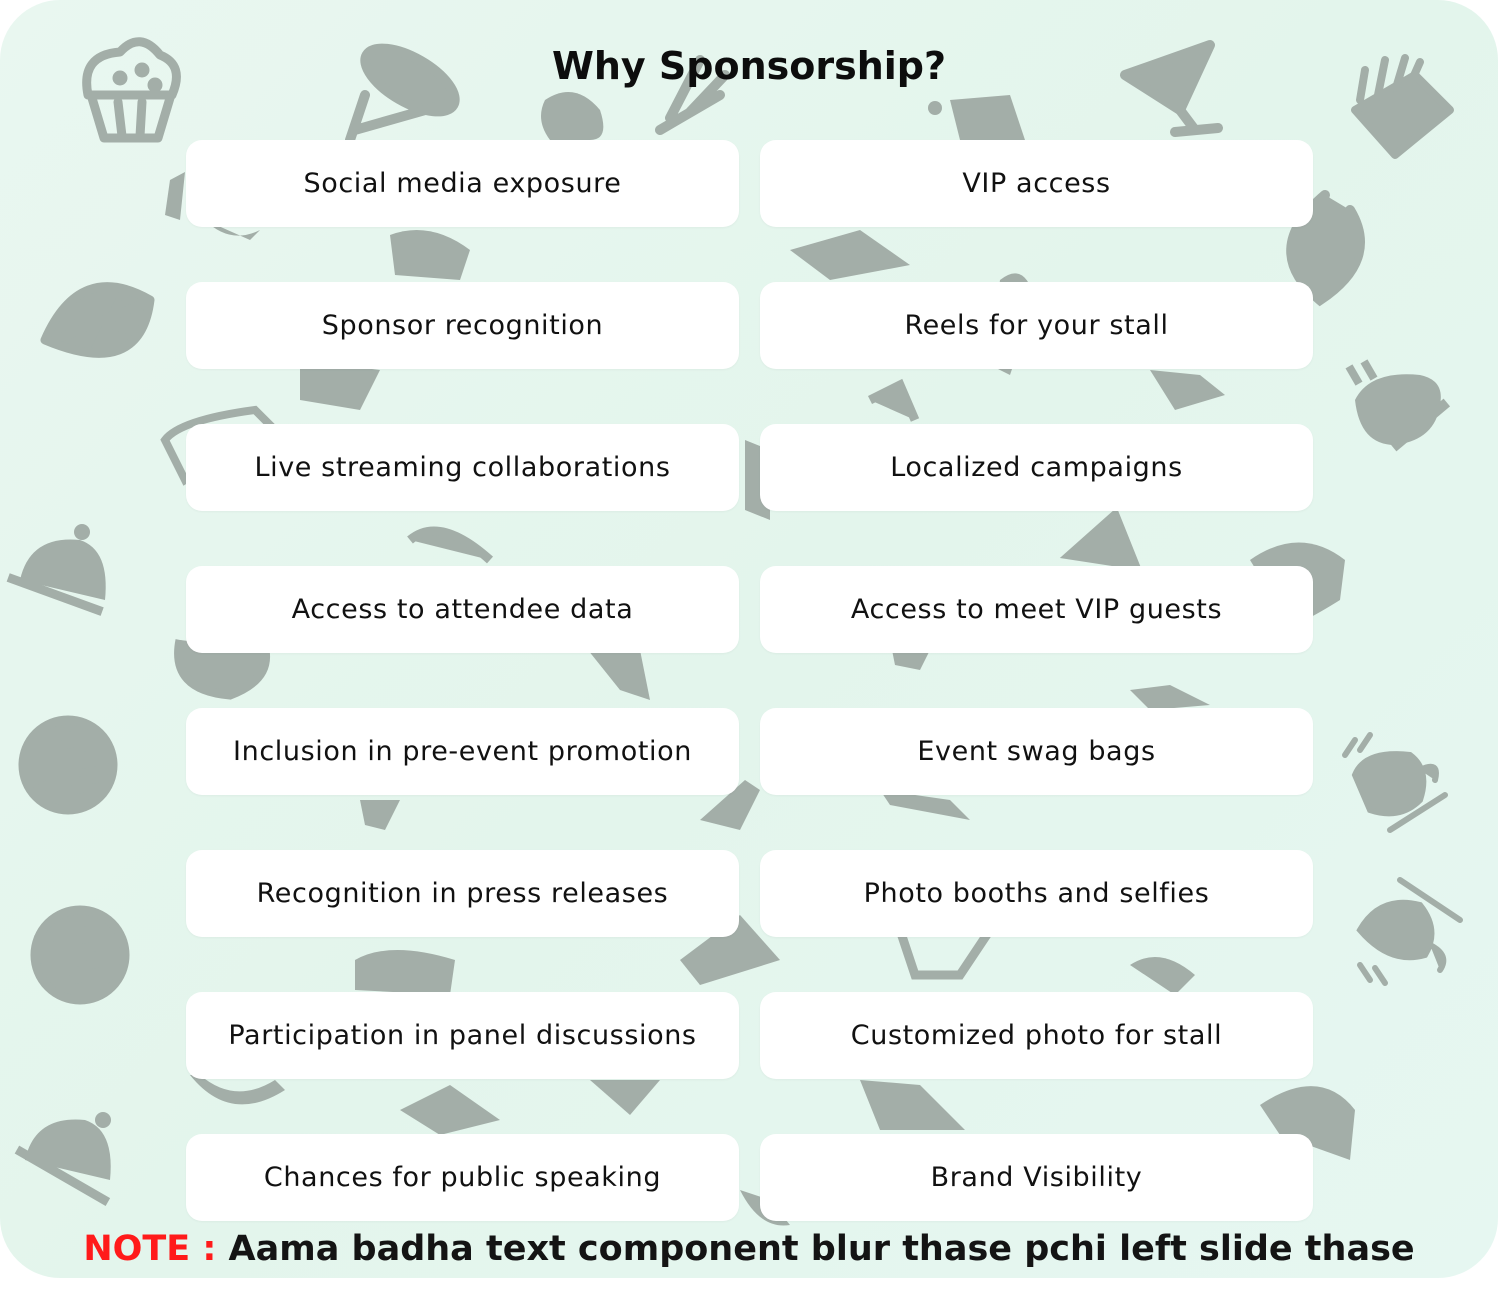  Describe the element at coordinates (572, 116) in the screenshot. I see `strawberry-icon` at that location.